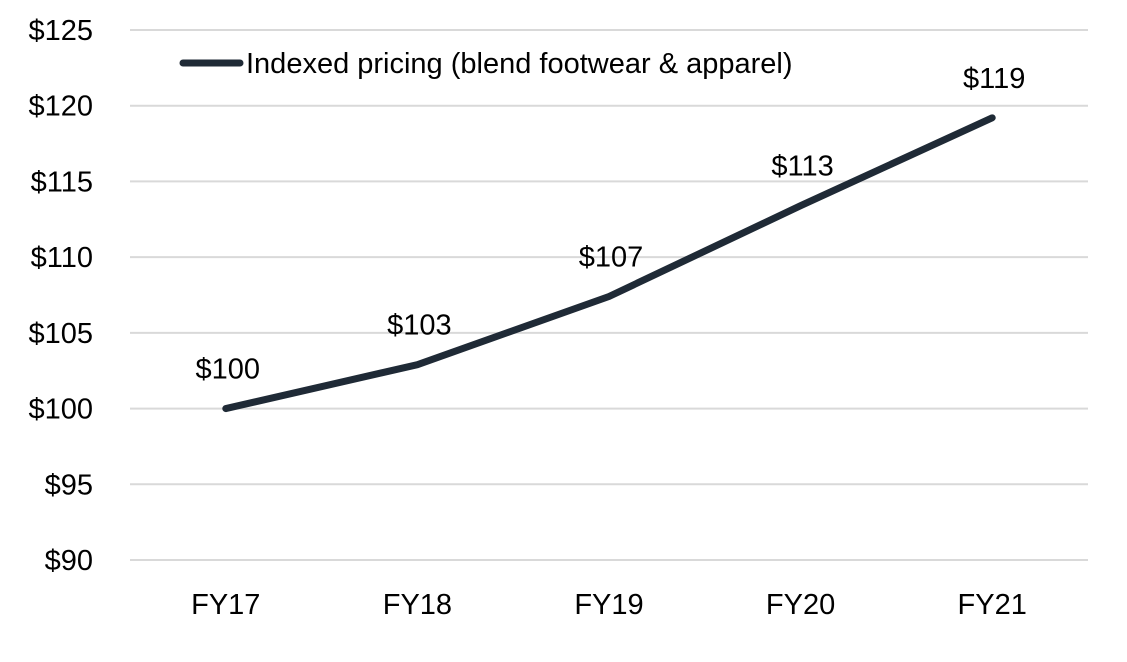  What do you see at coordinates (992, 605) in the screenshot?
I see `x-tick-label: FY21` at bounding box center [992, 605].